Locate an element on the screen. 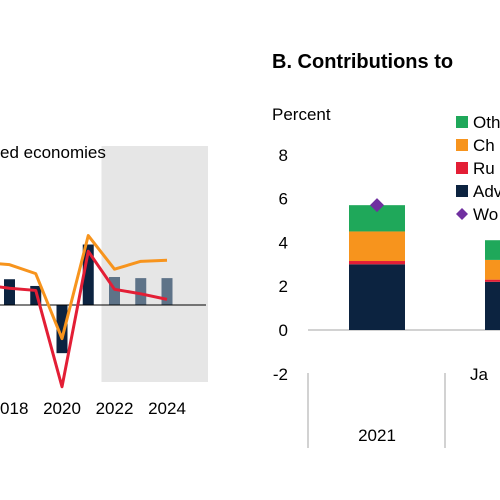 This screenshot has width=500, height=500. bar-2020 is located at coordinates (62, 329).